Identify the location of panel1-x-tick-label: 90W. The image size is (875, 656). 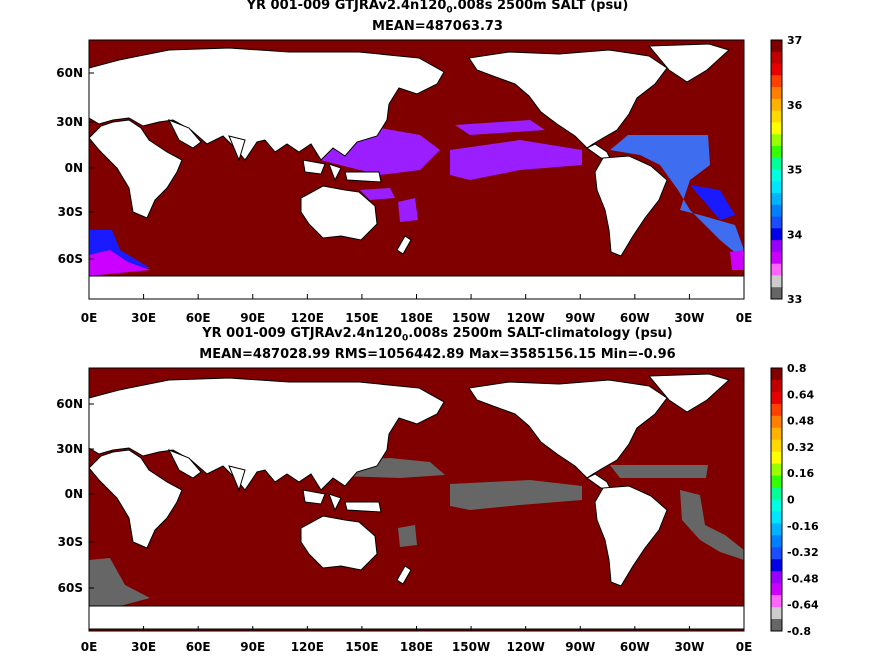
(580, 318).